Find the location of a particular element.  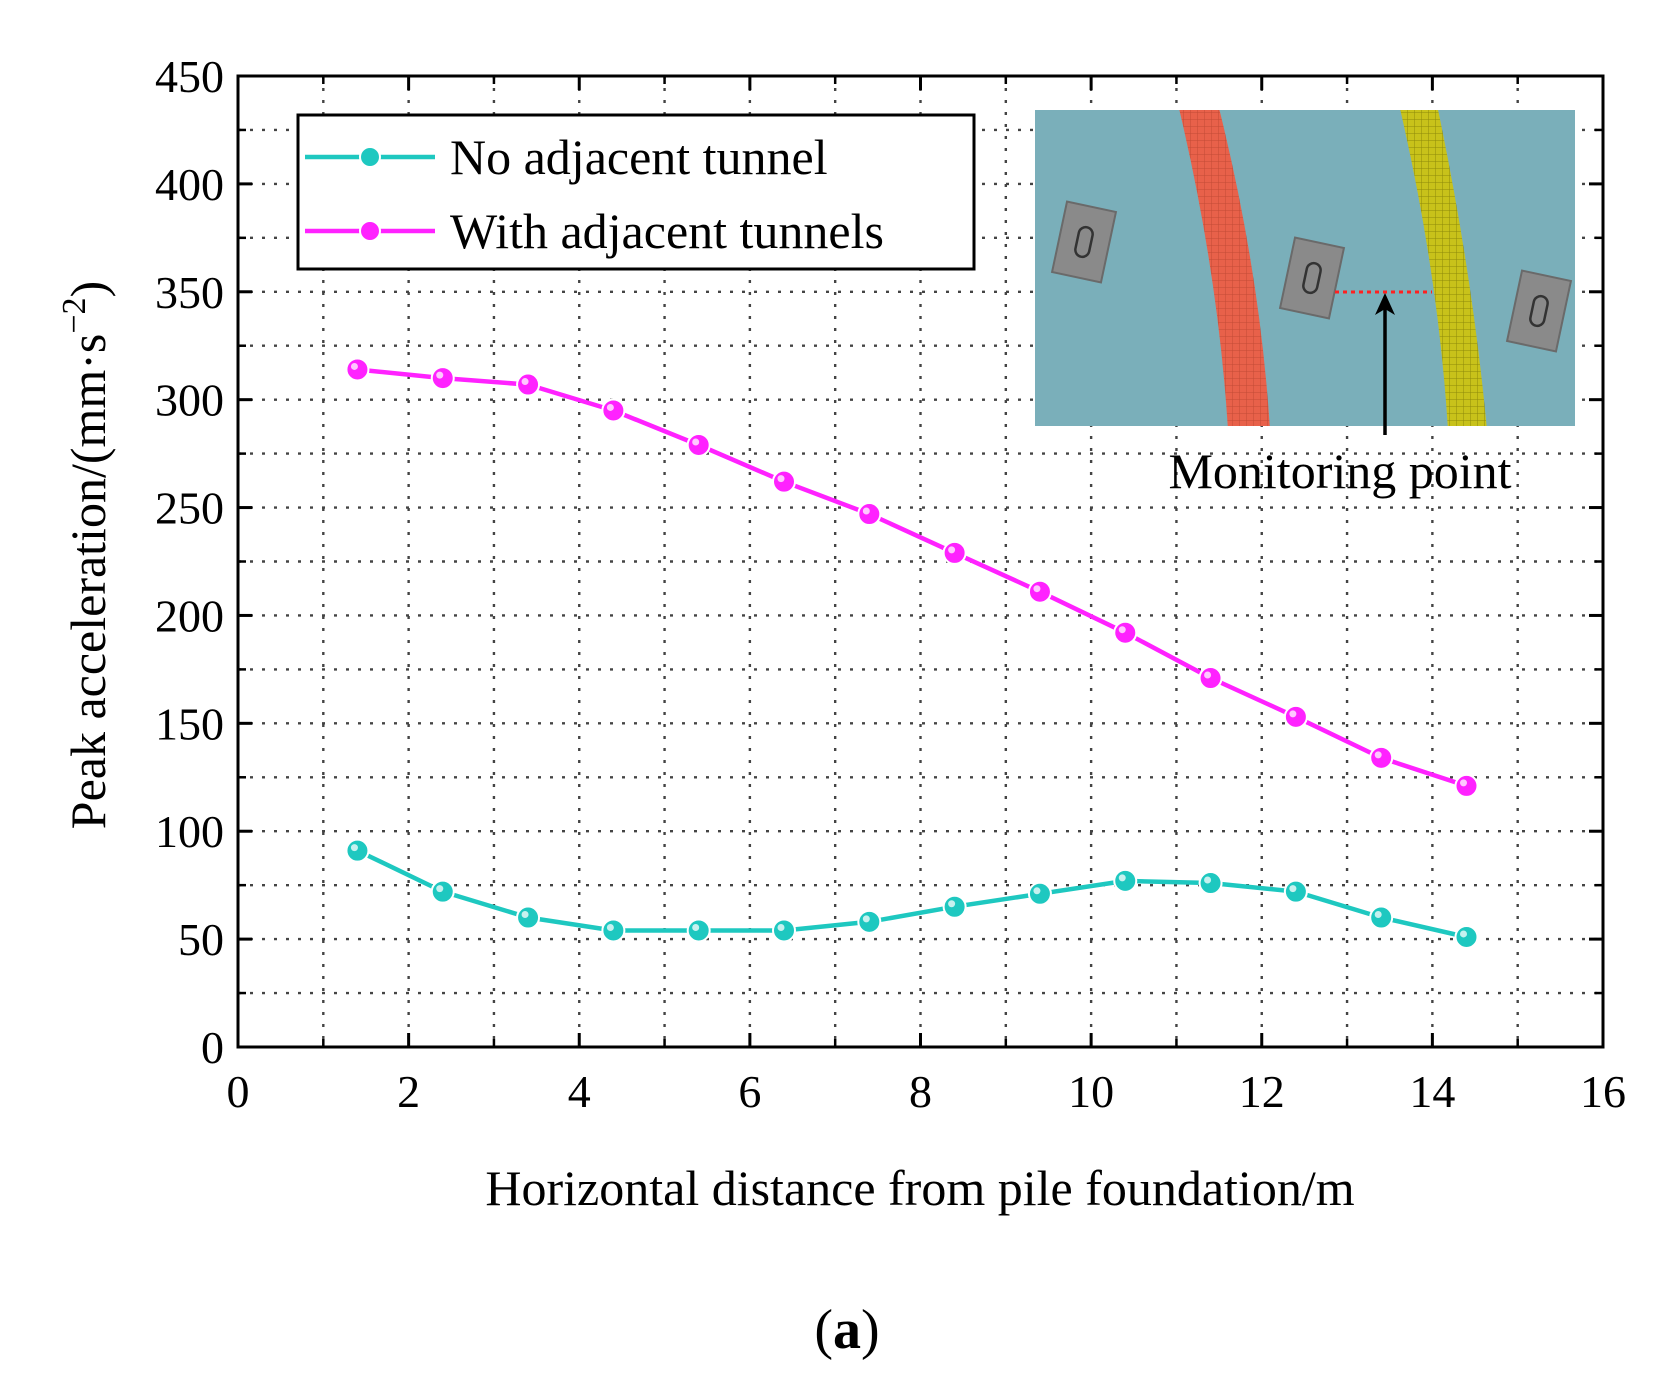

y-tick-label: 0 is located at coordinates (212, 1047).